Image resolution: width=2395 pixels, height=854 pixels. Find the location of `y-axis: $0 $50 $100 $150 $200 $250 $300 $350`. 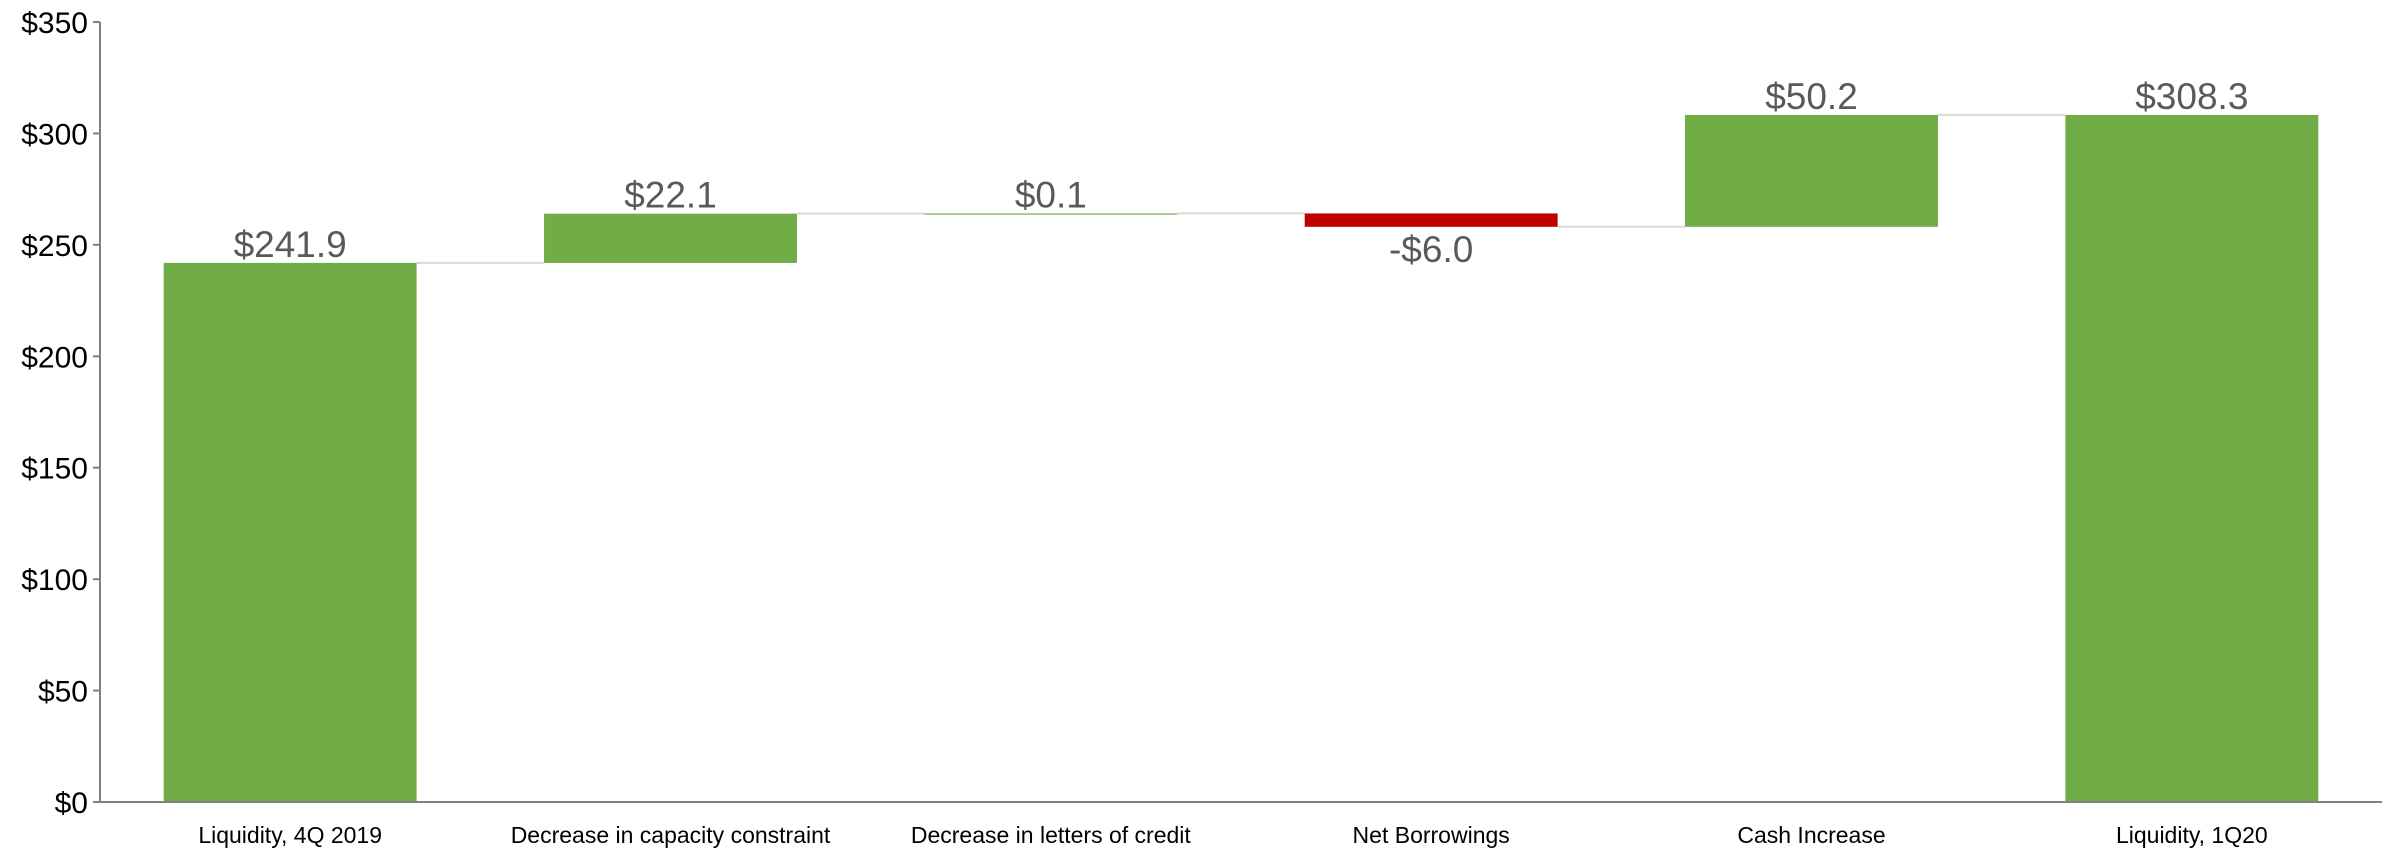

y-axis: $0 $50 $100 $150 $200 $250 $300 $350 is located at coordinates (61, 413).